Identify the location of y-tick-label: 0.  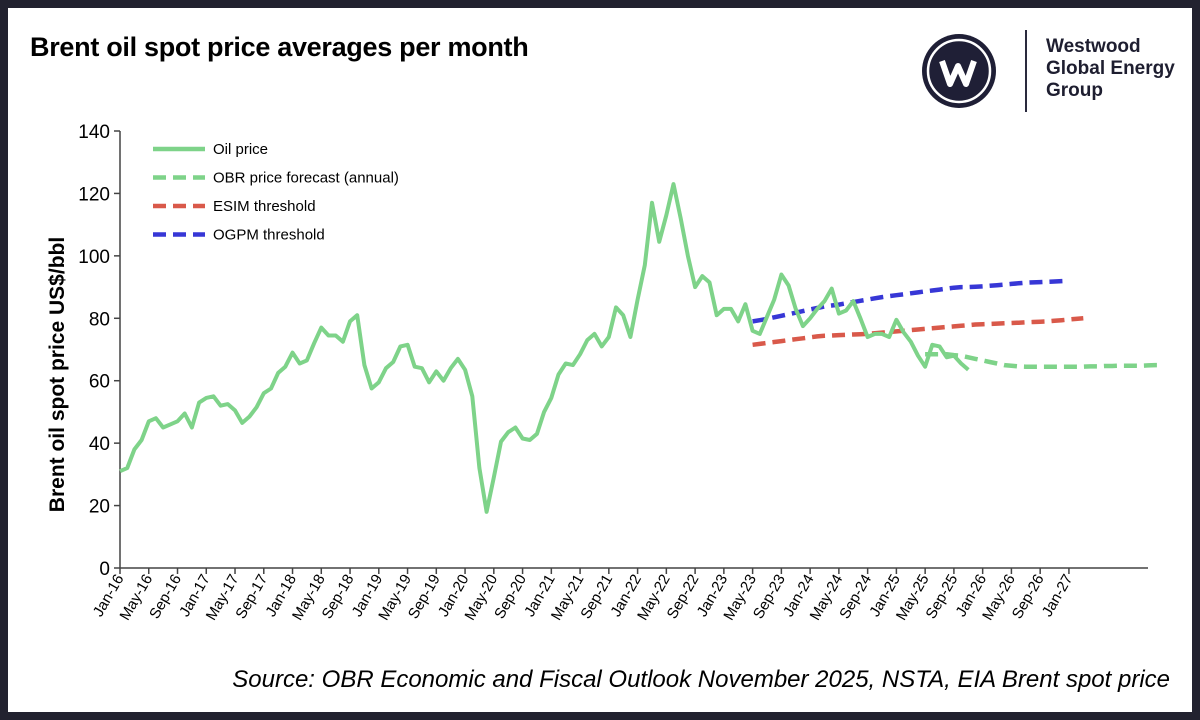
(104, 569).